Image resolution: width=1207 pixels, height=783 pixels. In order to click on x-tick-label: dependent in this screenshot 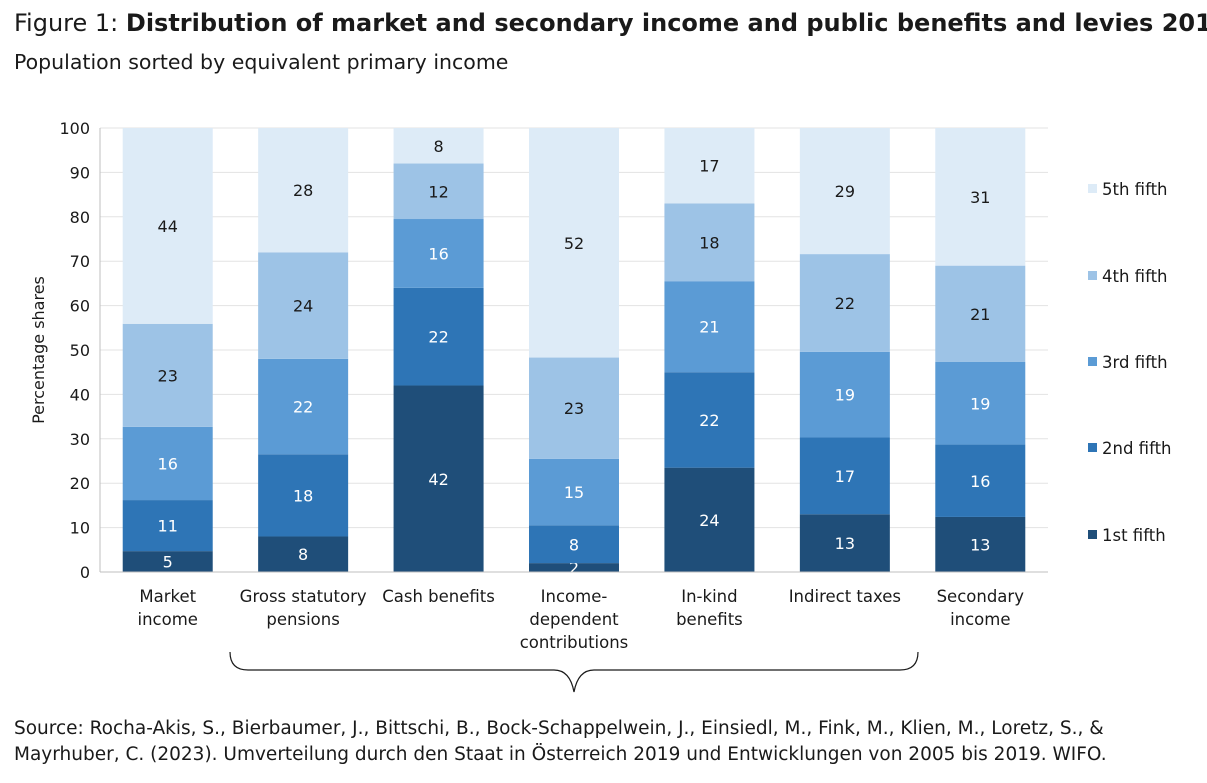, I will do `click(574, 619)`.